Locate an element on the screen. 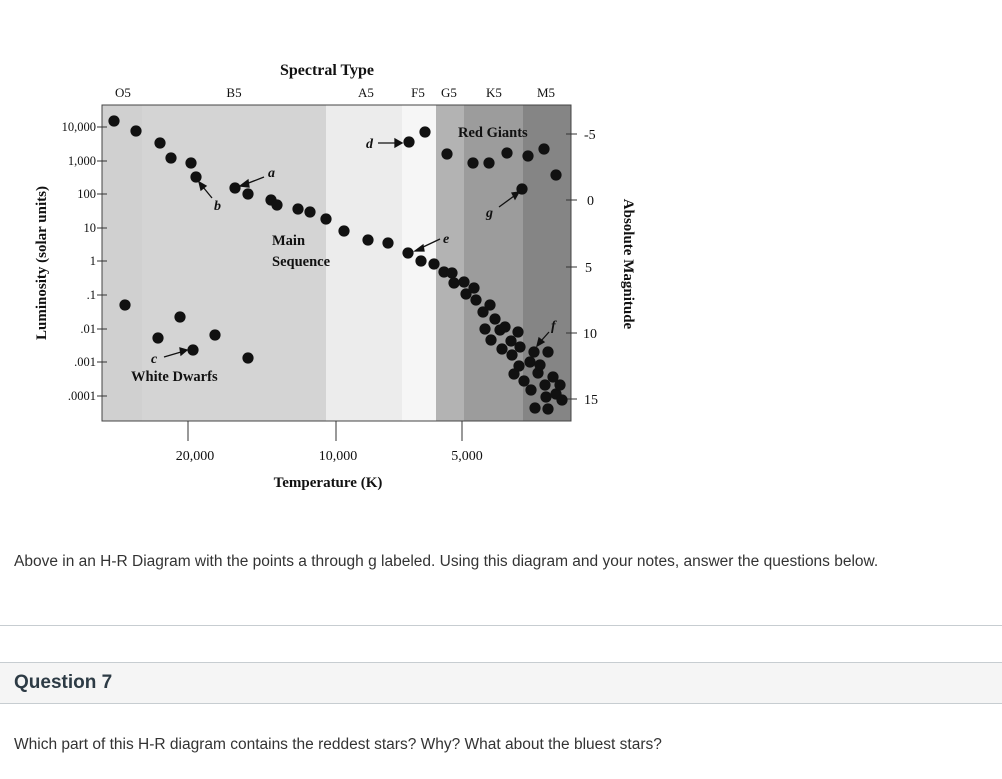  point-arrows is located at coordinates (356, 247).